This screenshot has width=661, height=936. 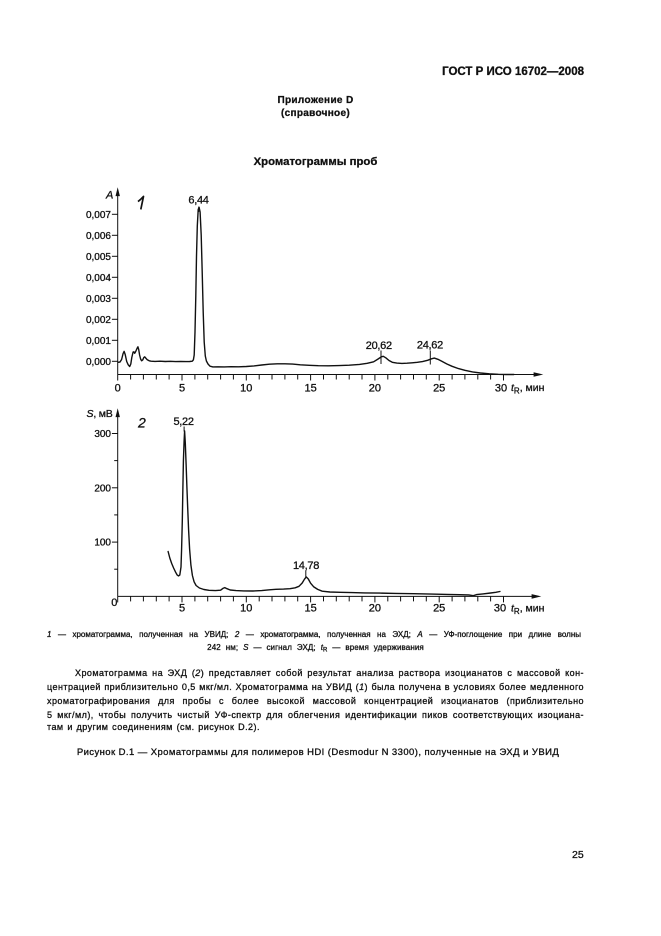 I want to click on svg-text: 20,62, so click(x=379, y=346).